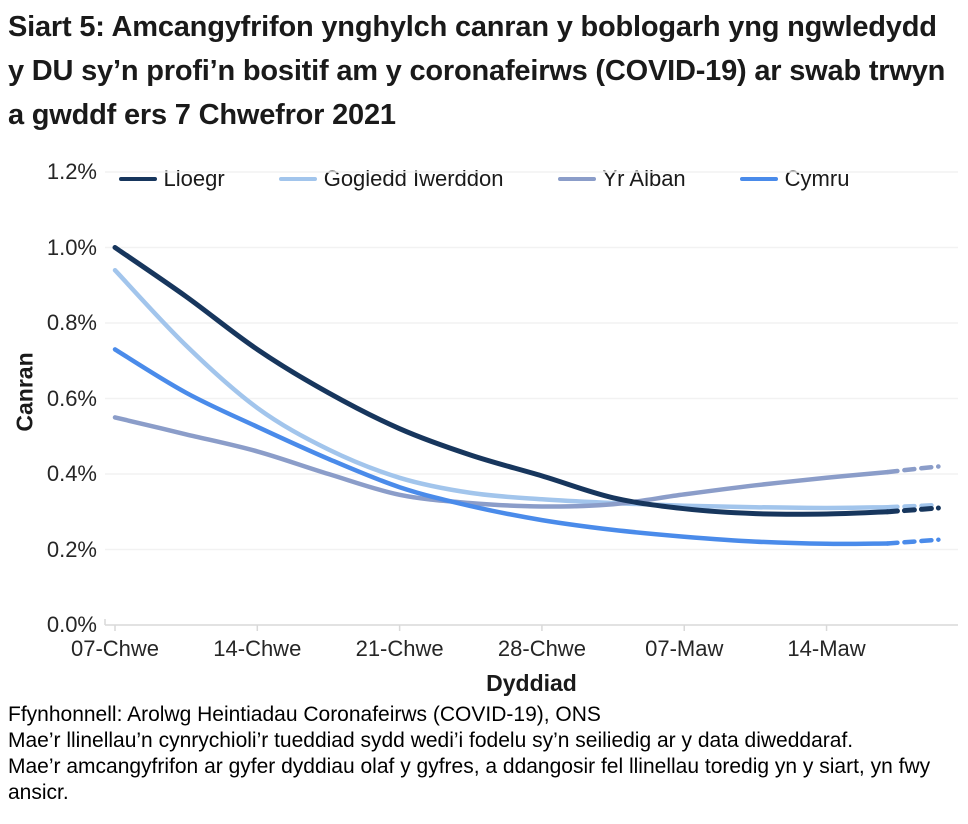 Image resolution: width=968 pixels, height=824 pixels. Describe the element at coordinates (644, 178) in the screenshot. I see `legend-label: Yr Alban` at that location.